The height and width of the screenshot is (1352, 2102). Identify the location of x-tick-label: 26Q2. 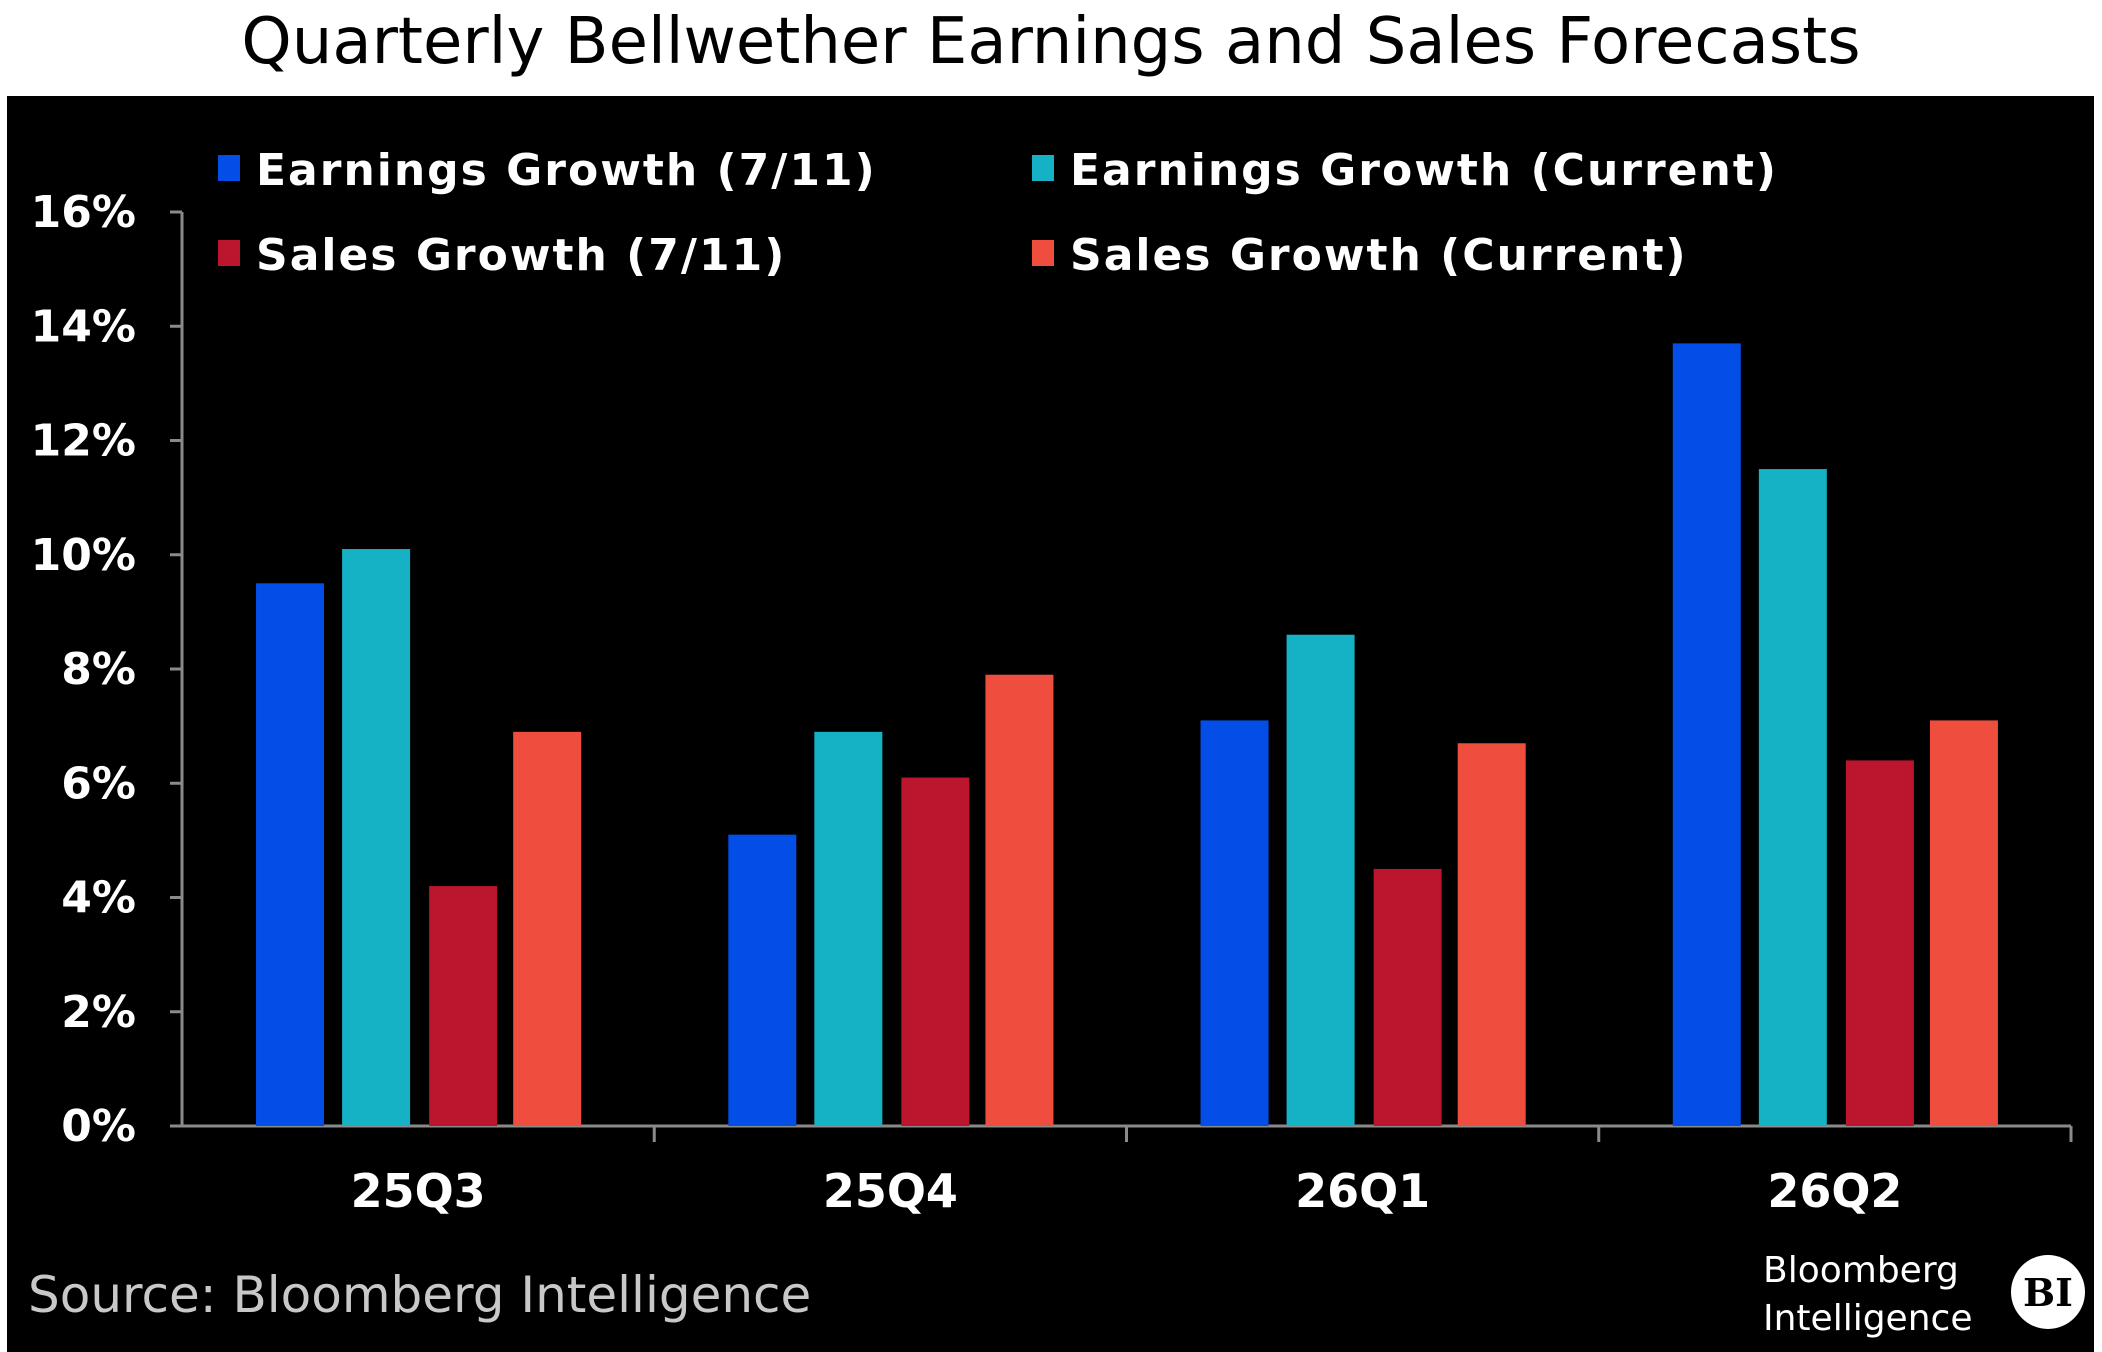
(1834, 1191).